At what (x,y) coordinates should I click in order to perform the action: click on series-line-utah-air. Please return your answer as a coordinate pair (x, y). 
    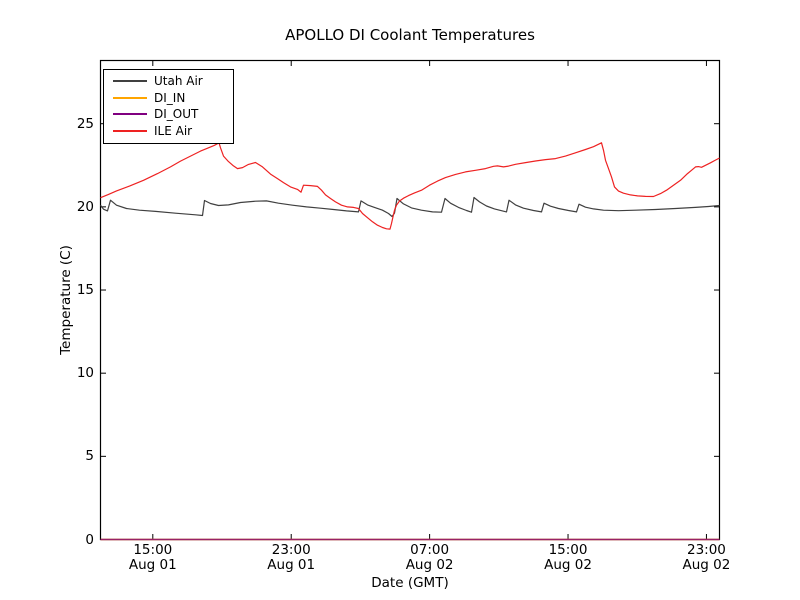
    Looking at the image, I should click on (410, 207).